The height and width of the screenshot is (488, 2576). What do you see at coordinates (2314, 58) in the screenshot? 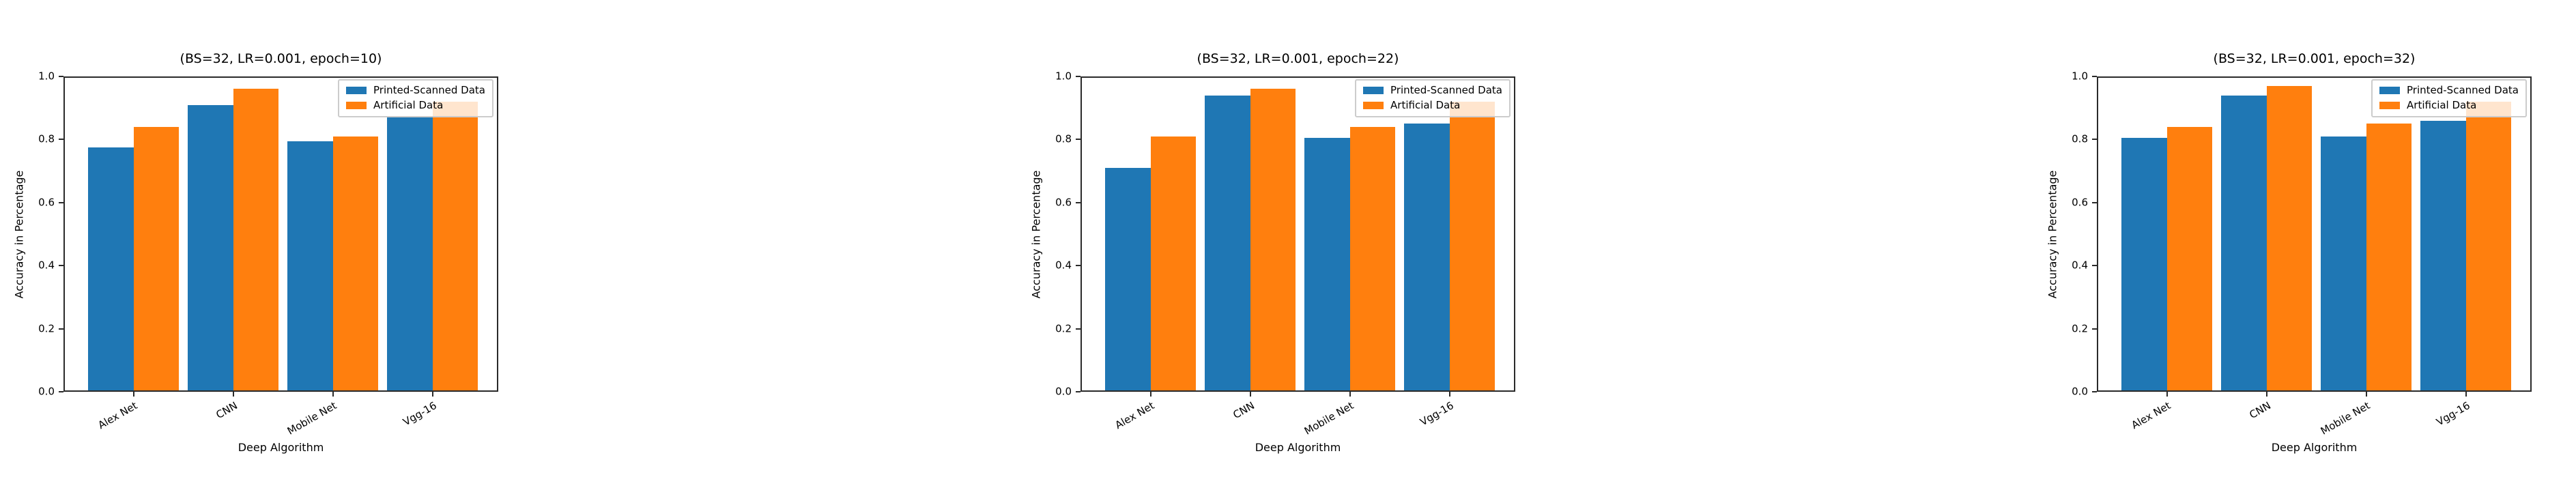
I see `chart-title: (BS=32, LR=0.001, epoch=32)` at bounding box center [2314, 58].